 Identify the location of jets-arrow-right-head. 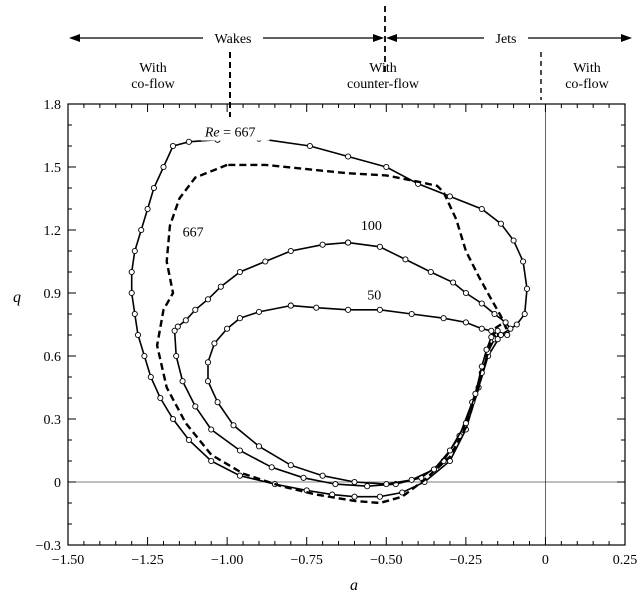
(626, 38).